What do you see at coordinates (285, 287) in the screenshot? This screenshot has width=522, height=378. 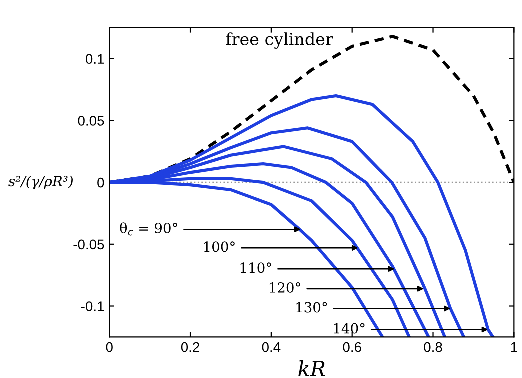 I see `annotation: 120°` at bounding box center [285, 287].